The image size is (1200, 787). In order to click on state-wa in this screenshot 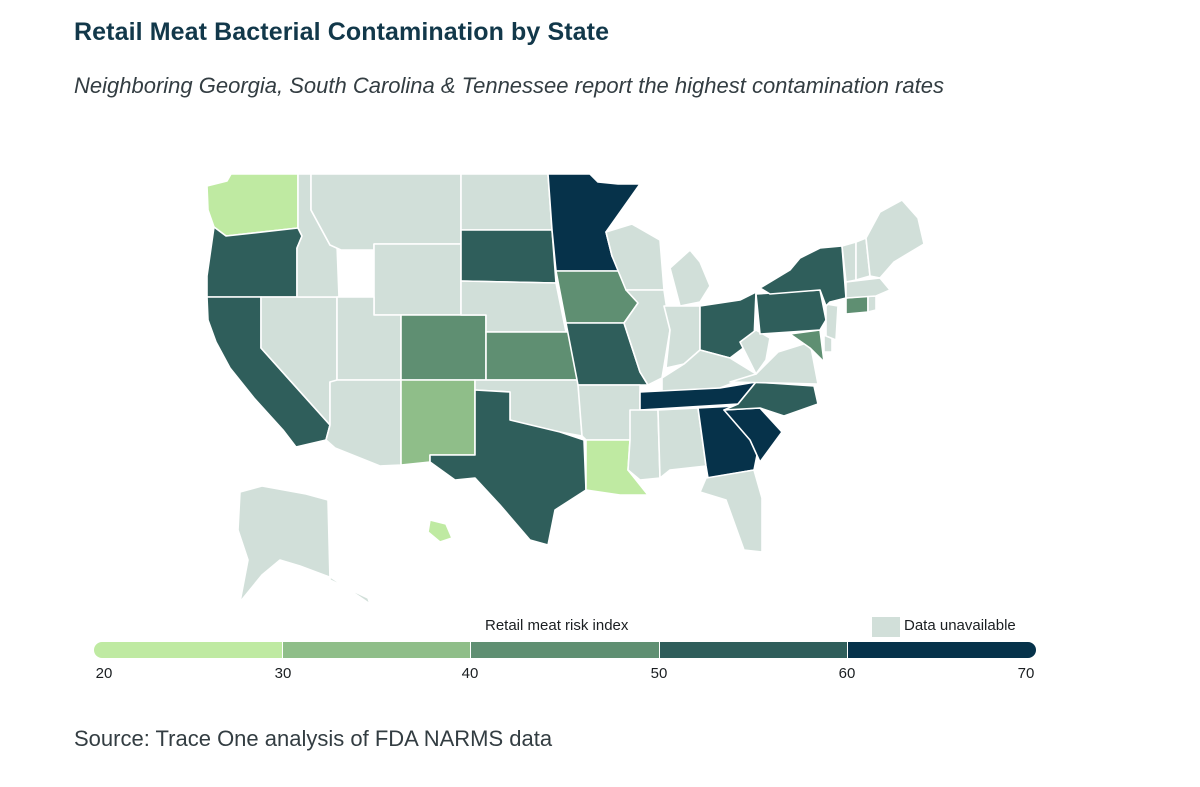, I will do `click(252, 205)`.